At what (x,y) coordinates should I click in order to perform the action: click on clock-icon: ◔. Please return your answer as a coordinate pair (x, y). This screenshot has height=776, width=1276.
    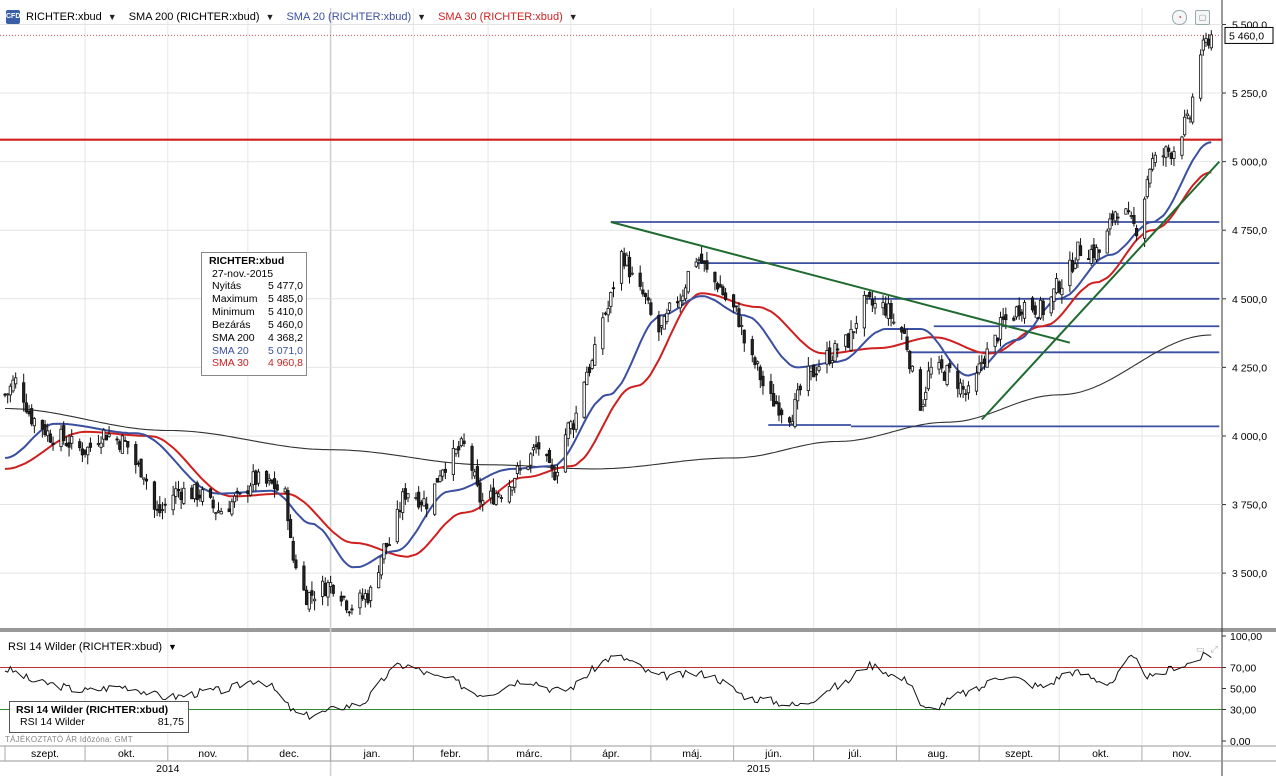
    Looking at the image, I should click on (1179, 17).